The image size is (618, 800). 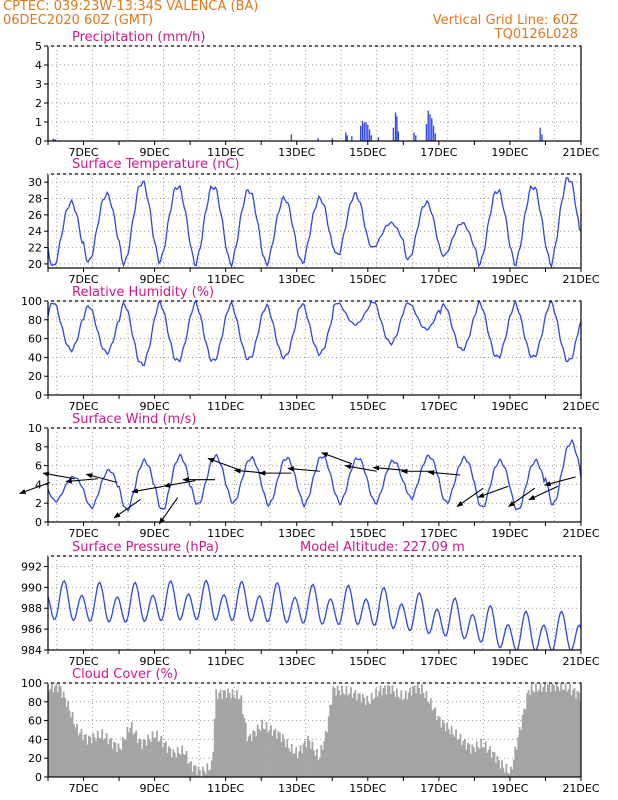 I want to click on date-label-cloud-19DEC: 19DEC, so click(x=509, y=788).